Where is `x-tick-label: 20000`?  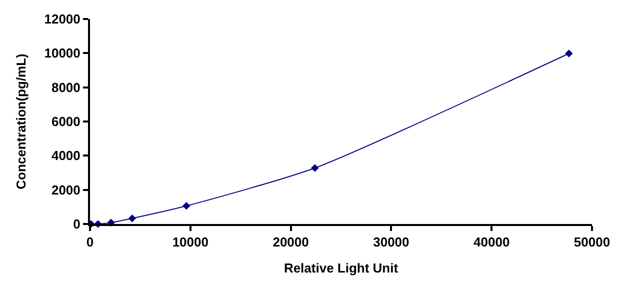
x-tick-label: 20000 is located at coordinates (290, 242).